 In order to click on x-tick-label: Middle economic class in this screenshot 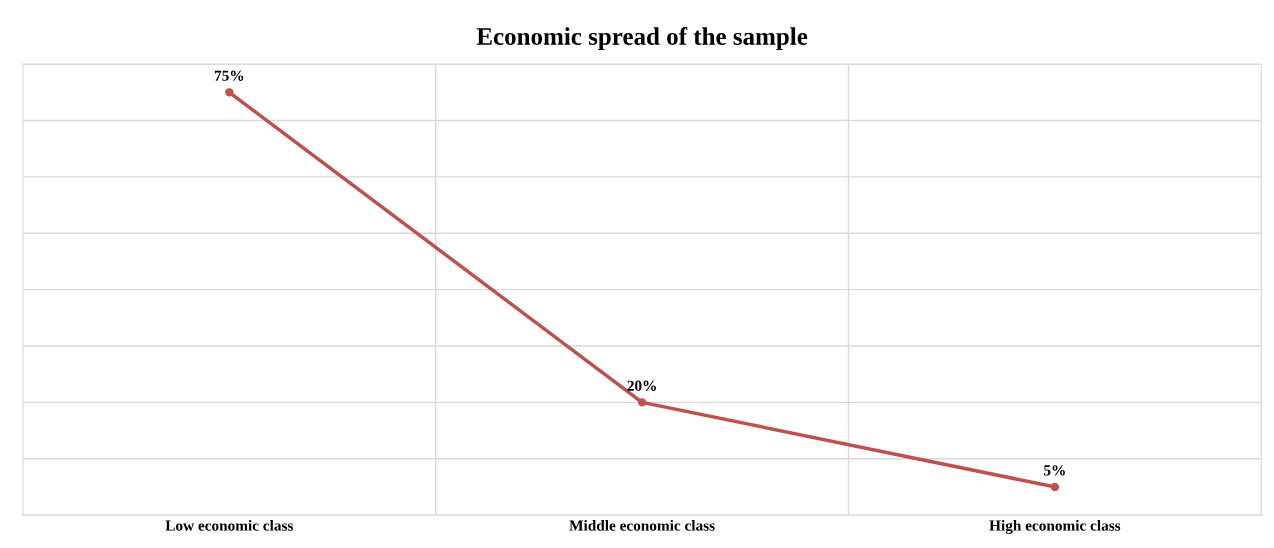, I will do `click(642, 525)`.